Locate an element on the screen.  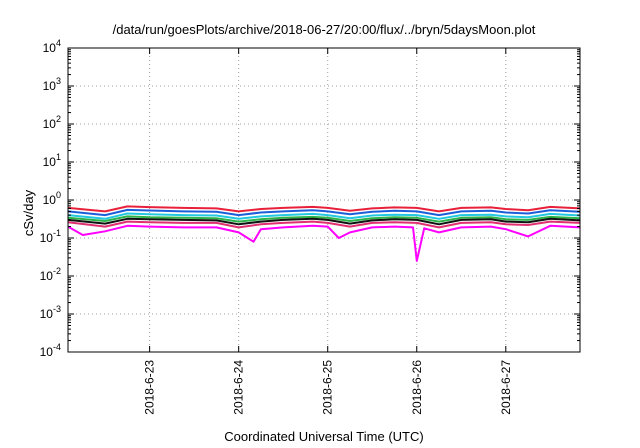
x-tick-label: 2018-6-24 is located at coordinates (239, 387).